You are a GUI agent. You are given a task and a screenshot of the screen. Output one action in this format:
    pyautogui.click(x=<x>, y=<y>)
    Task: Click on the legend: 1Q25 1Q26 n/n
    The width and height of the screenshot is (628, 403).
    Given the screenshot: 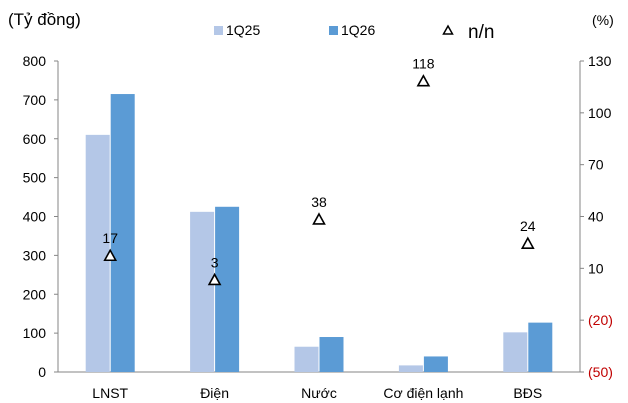 What is the action you would take?
    pyautogui.click(x=354, y=32)
    